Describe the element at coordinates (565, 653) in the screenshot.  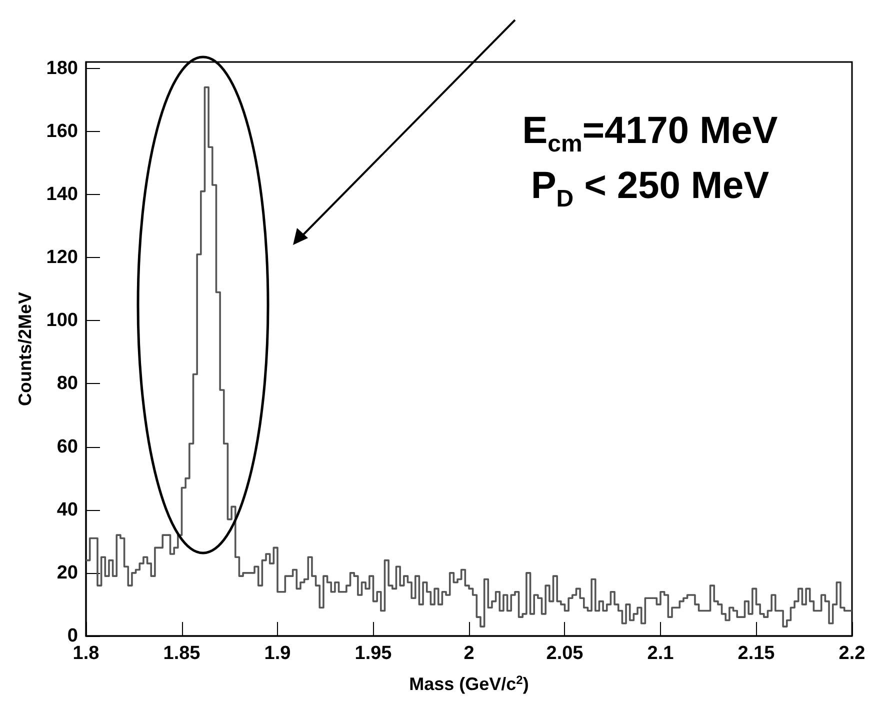
I see `x-tick-label: 2.05` at that location.